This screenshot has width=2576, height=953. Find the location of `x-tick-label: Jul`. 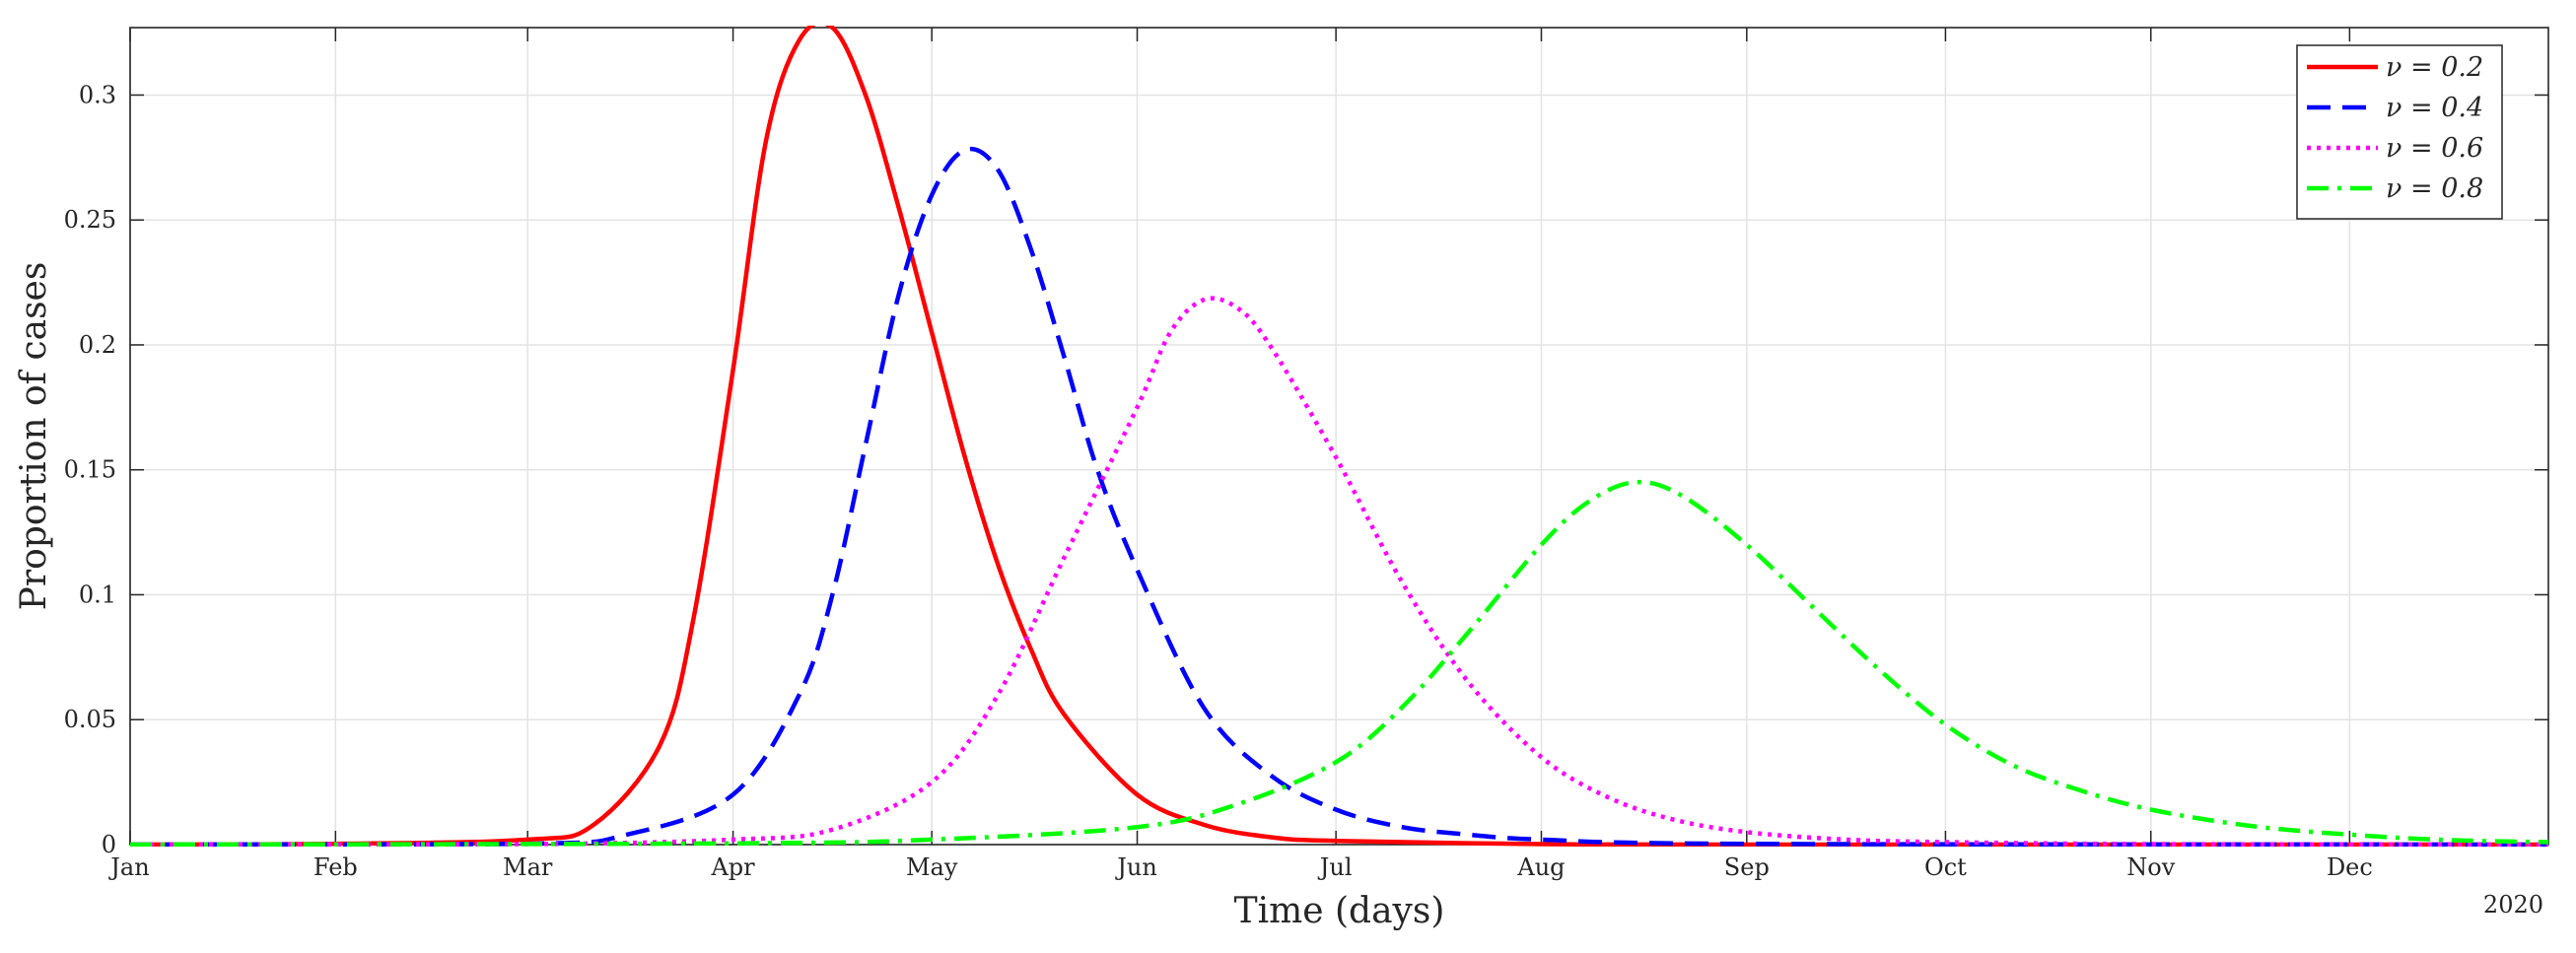

x-tick-label: Jul is located at coordinates (1335, 867).